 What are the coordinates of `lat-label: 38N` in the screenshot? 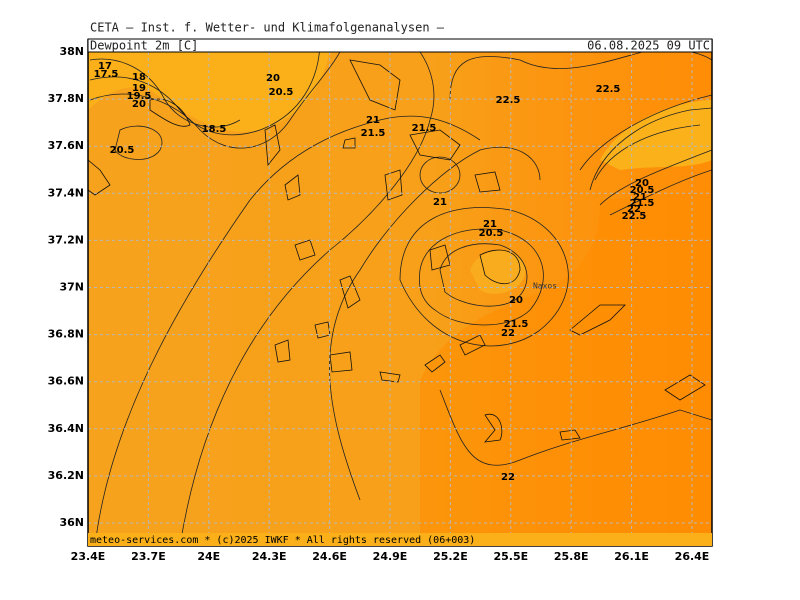 It's located at (71, 51).